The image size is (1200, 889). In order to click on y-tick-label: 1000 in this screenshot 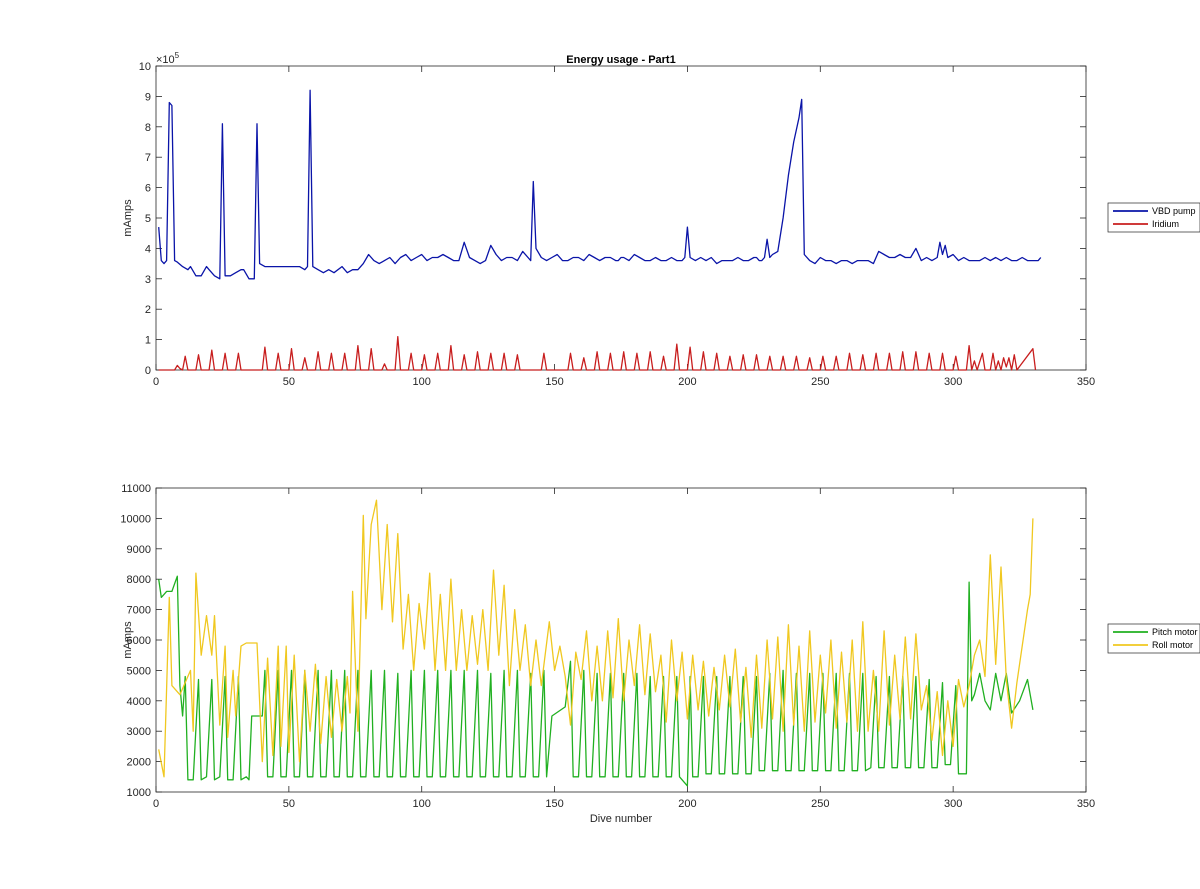, I will do `click(139, 793)`.